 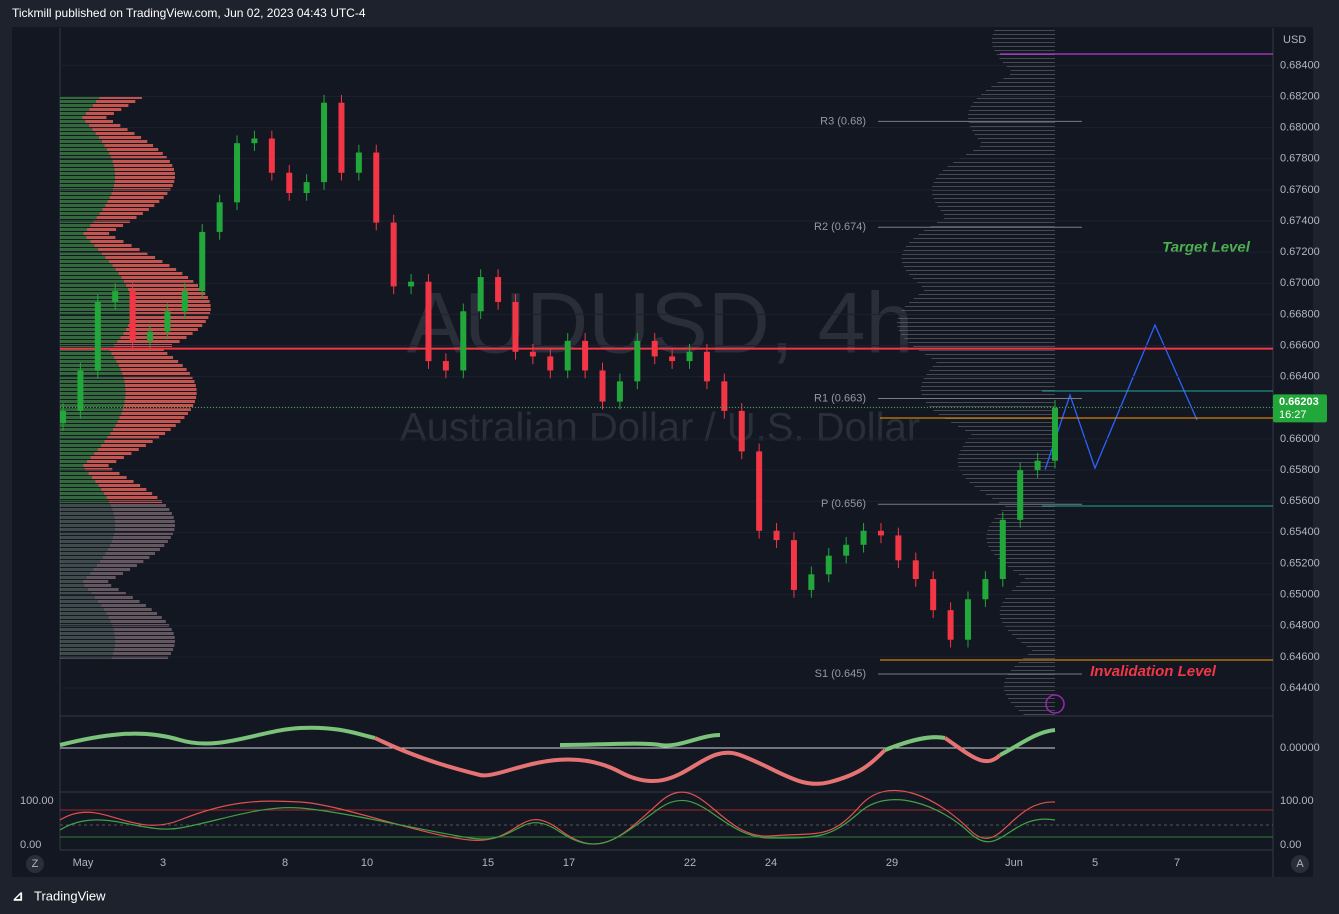 What do you see at coordinates (367, 863) in the screenshot?
I see `x-tick-label: 10` at bounding box center [367, 863].